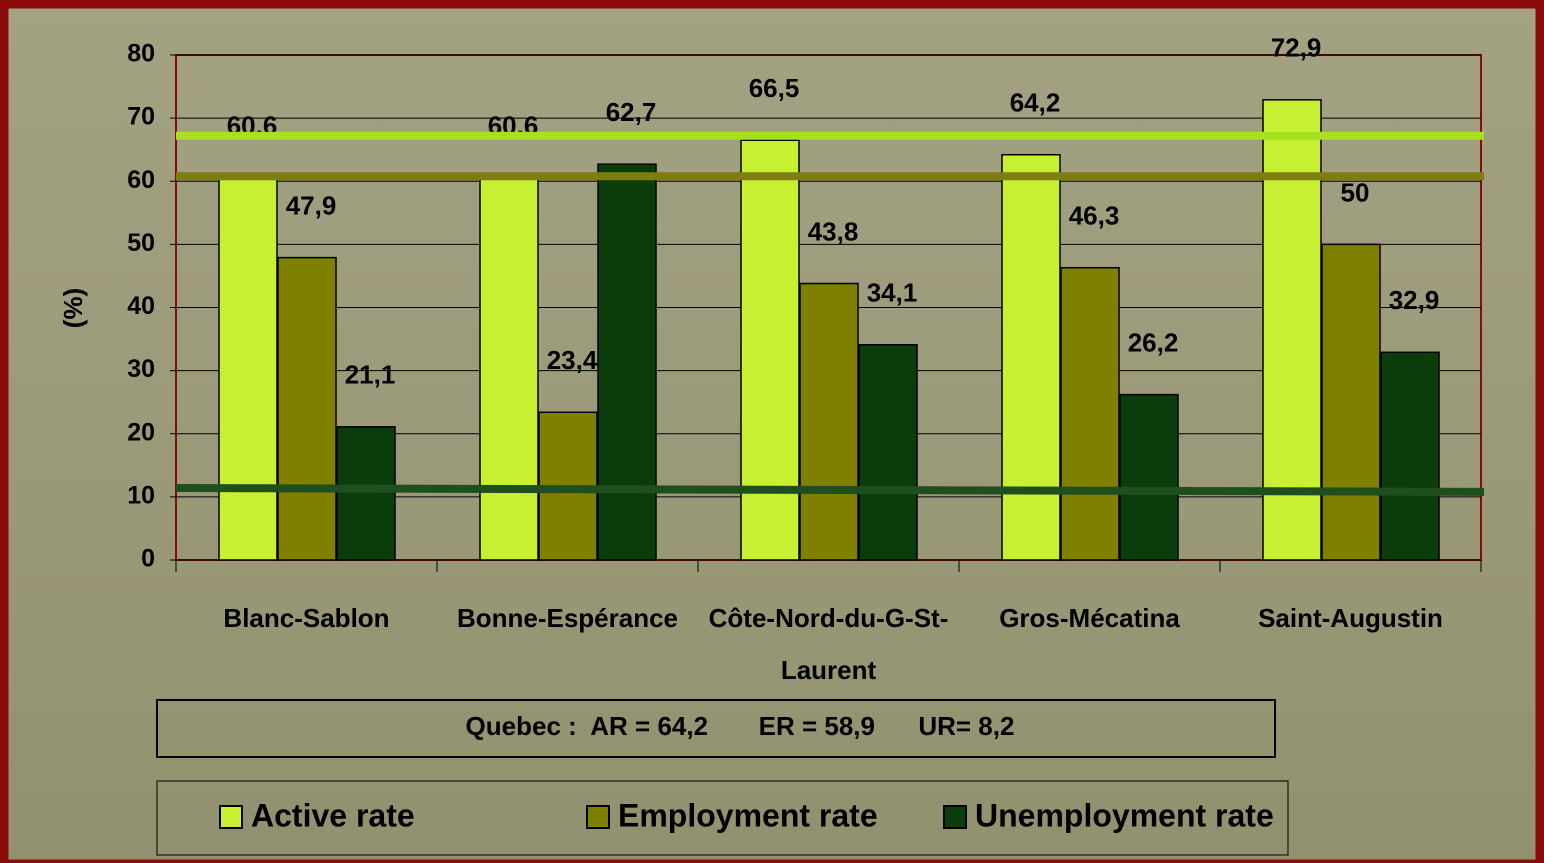 This screenshot has height=863, width=1544. Describe the element at coordinates (141, 369) in the screenshot. I see `y-tick-label: 30` at that location.